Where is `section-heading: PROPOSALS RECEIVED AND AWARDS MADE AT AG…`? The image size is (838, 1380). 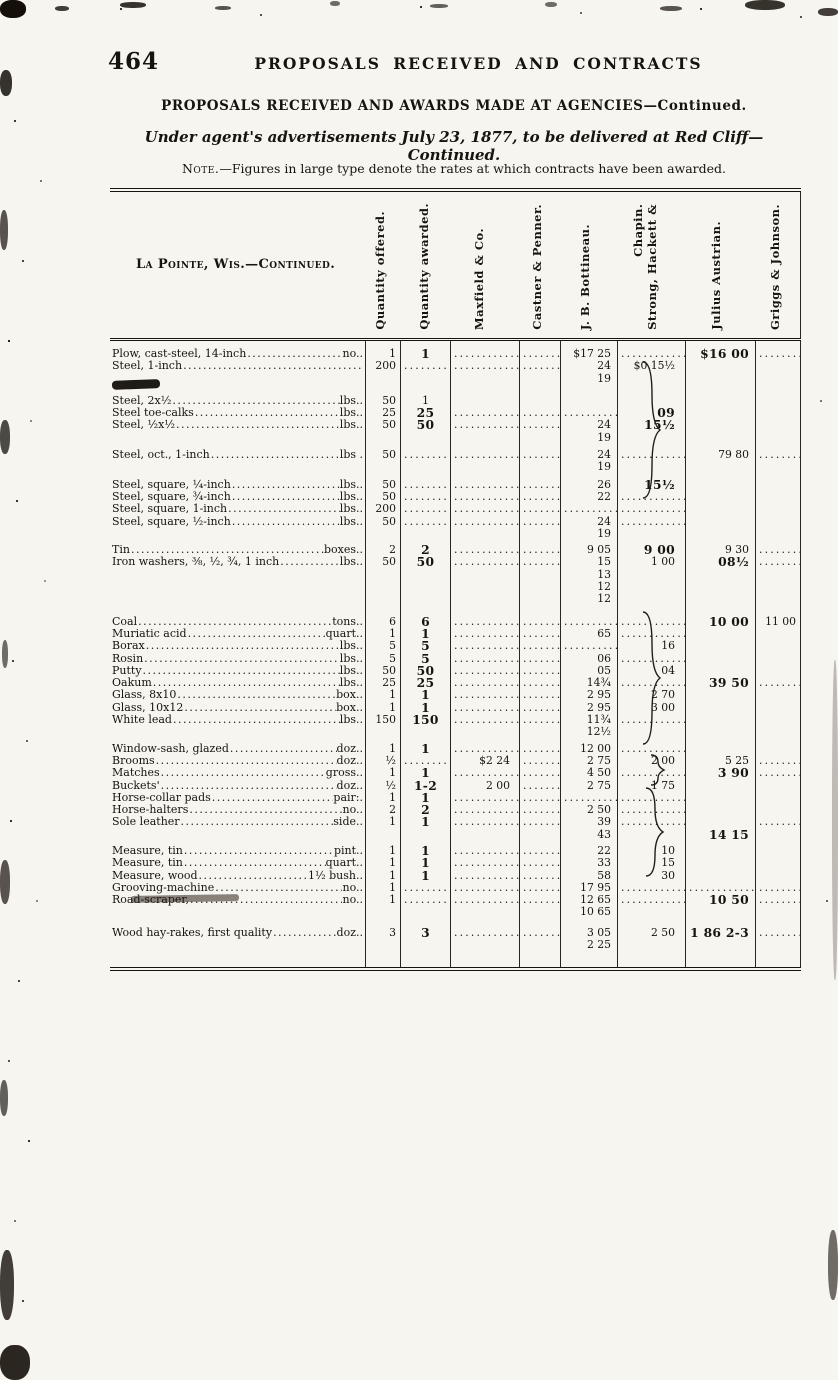 section-heading: PROPOSALS RECEIVED AND AWARDS MADE AT AG… is located at coordinates (454, 106).